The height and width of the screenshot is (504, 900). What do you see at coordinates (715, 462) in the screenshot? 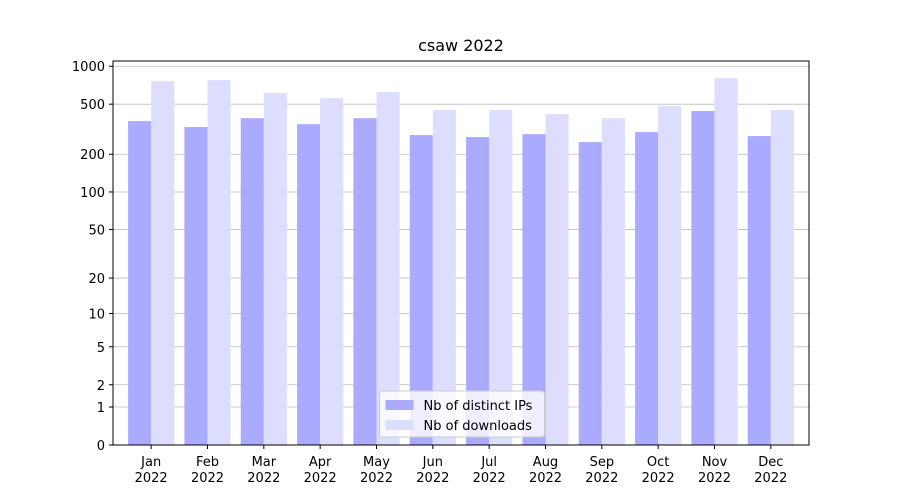
I see `x-tick-label: Nov` at bounding box center [715, 462].